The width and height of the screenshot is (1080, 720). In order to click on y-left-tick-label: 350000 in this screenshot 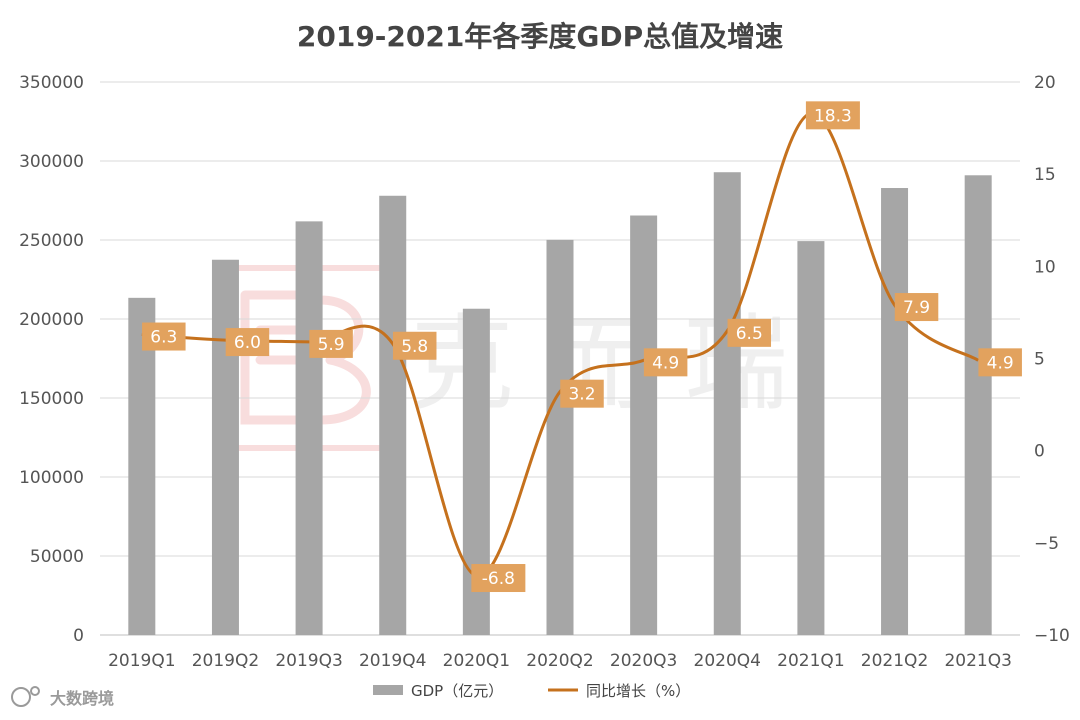, I will do `click(51, 83)`.